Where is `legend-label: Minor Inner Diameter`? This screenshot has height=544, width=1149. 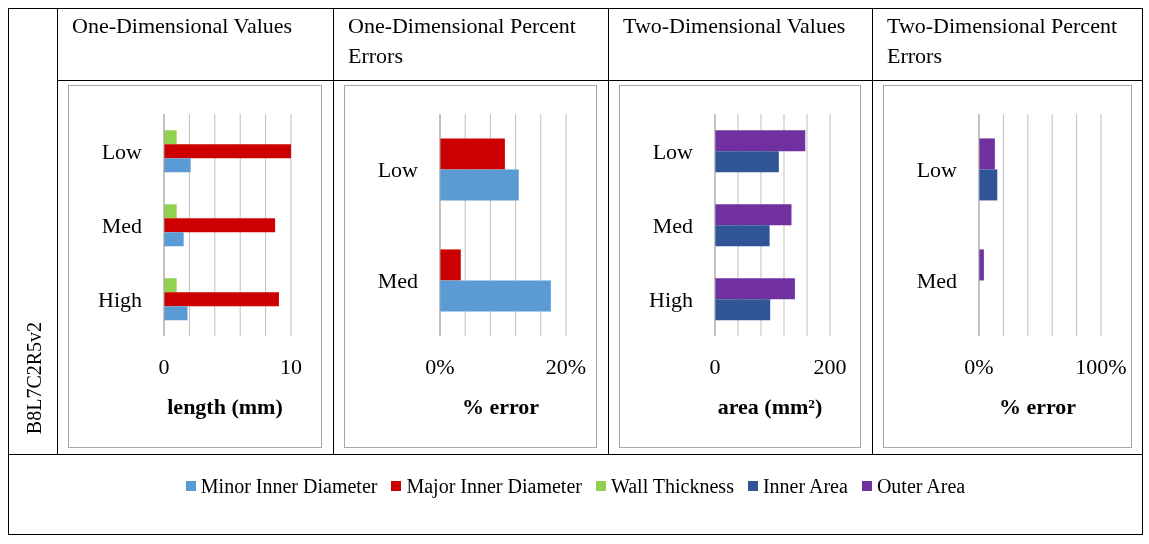
legend-label: Minor Inner Diameter is located at coordinates (289, 486).